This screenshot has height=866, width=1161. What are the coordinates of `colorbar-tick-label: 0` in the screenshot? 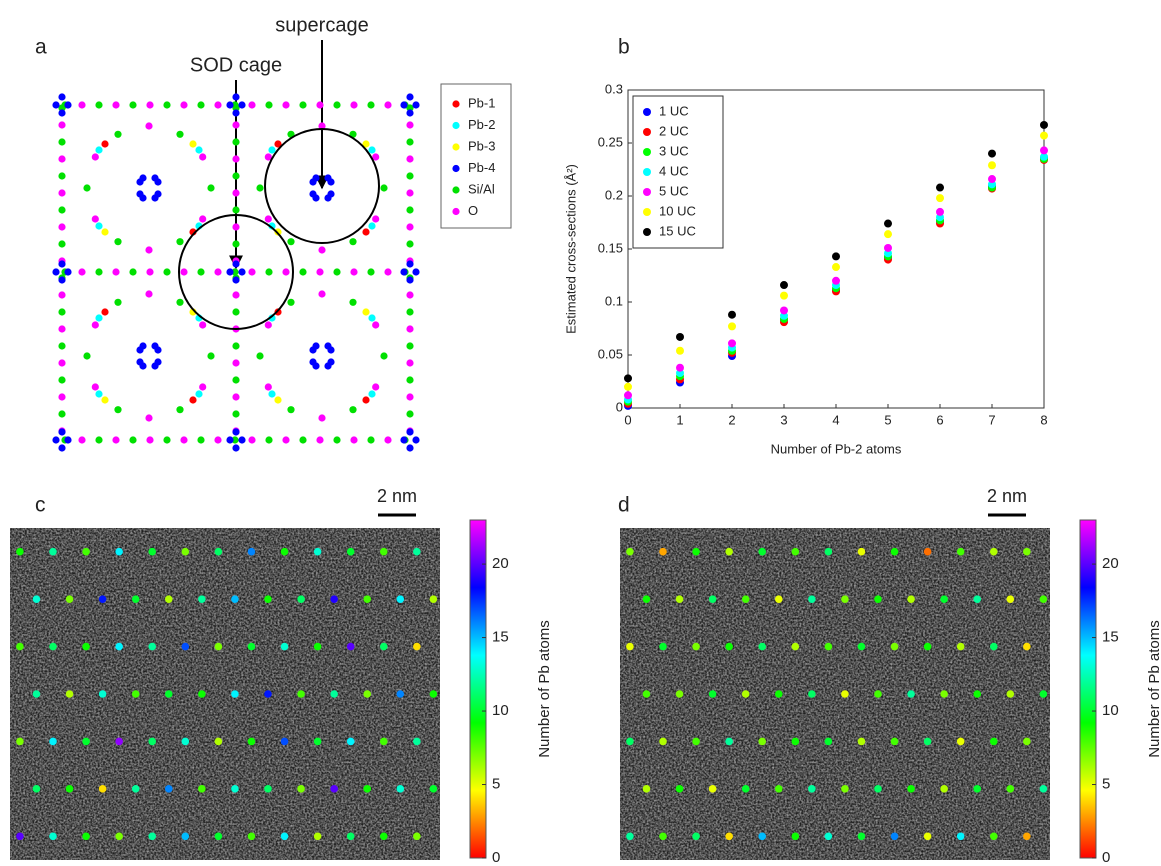 It's located at (496, 857).